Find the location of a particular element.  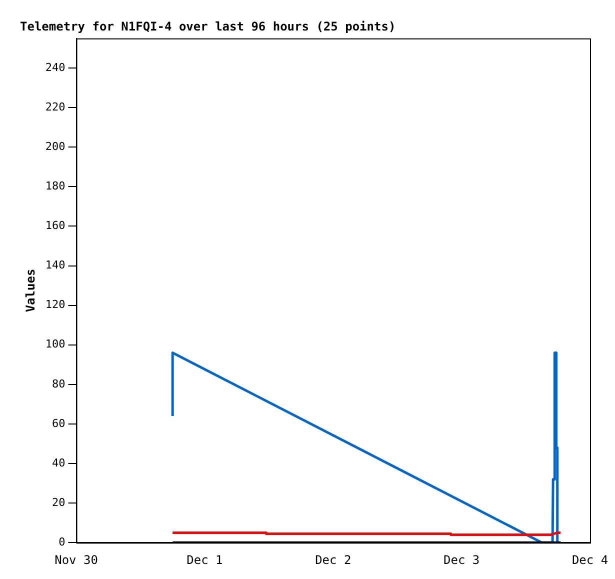

y-tick-label: 180 is located at coordinates (55, 186).